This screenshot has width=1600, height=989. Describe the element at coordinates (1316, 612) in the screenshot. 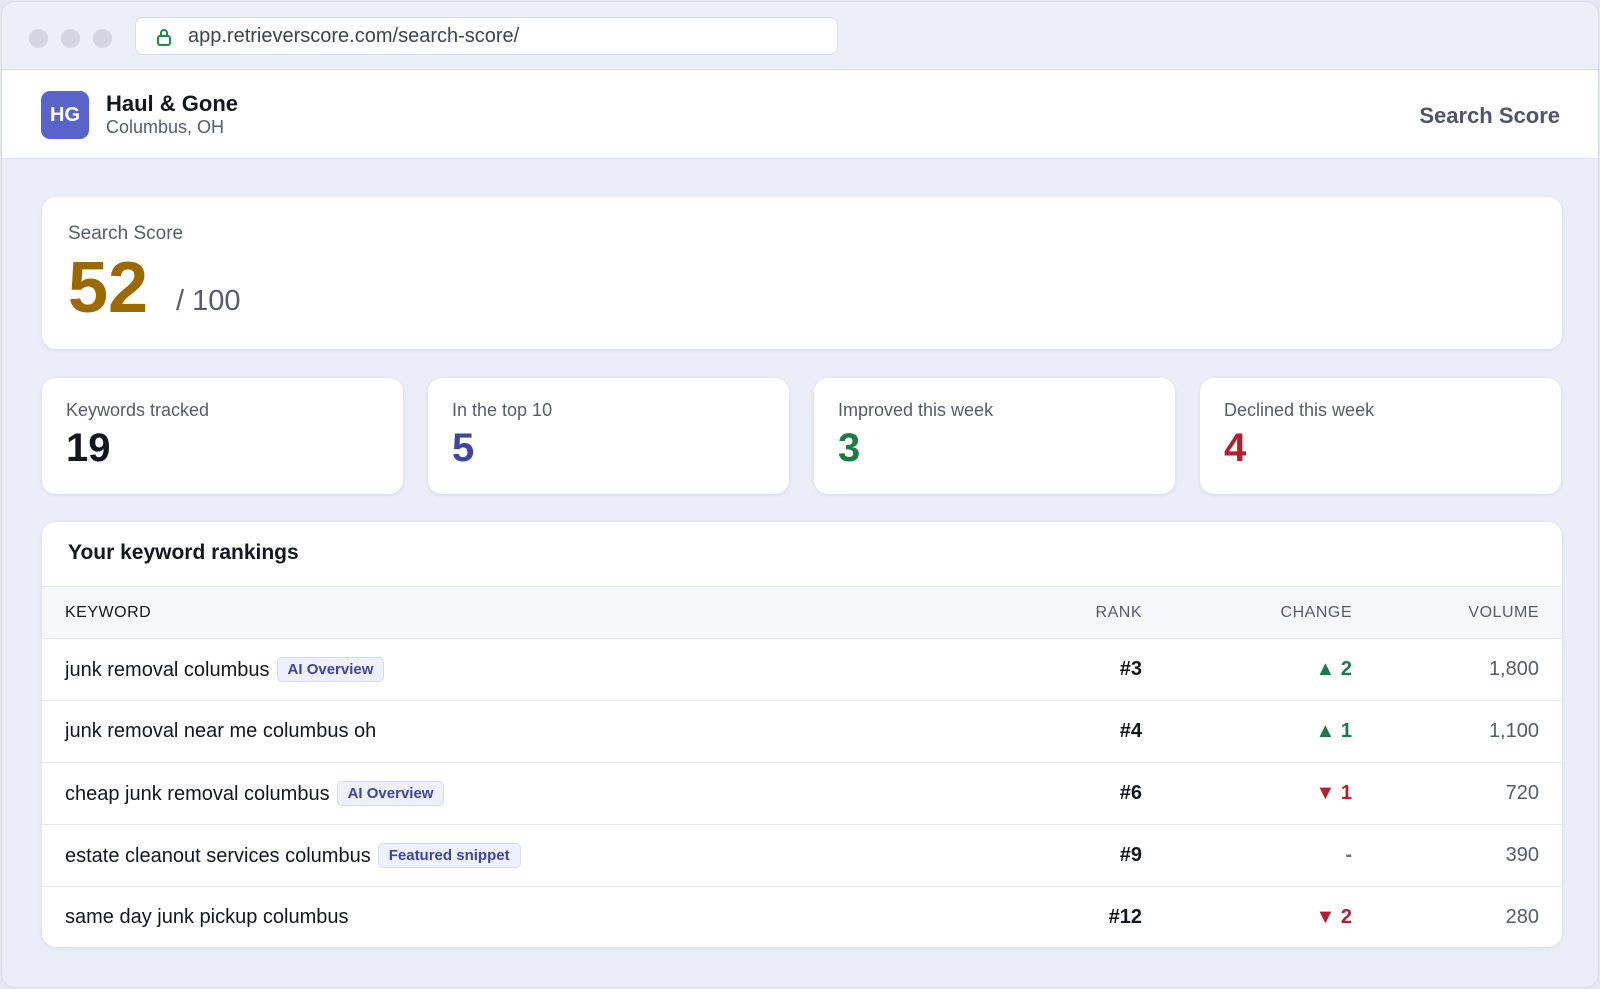

I see `column-header: CHANGE` at that location.